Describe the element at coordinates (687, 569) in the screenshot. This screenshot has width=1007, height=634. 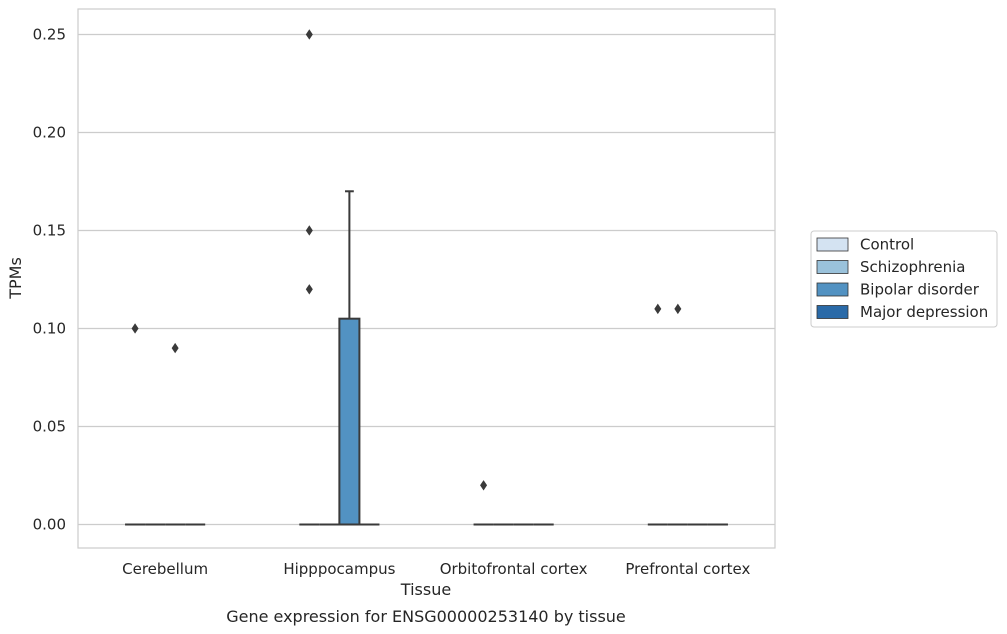
I see `x-tick-label: Prefrontal cortex` at that location.